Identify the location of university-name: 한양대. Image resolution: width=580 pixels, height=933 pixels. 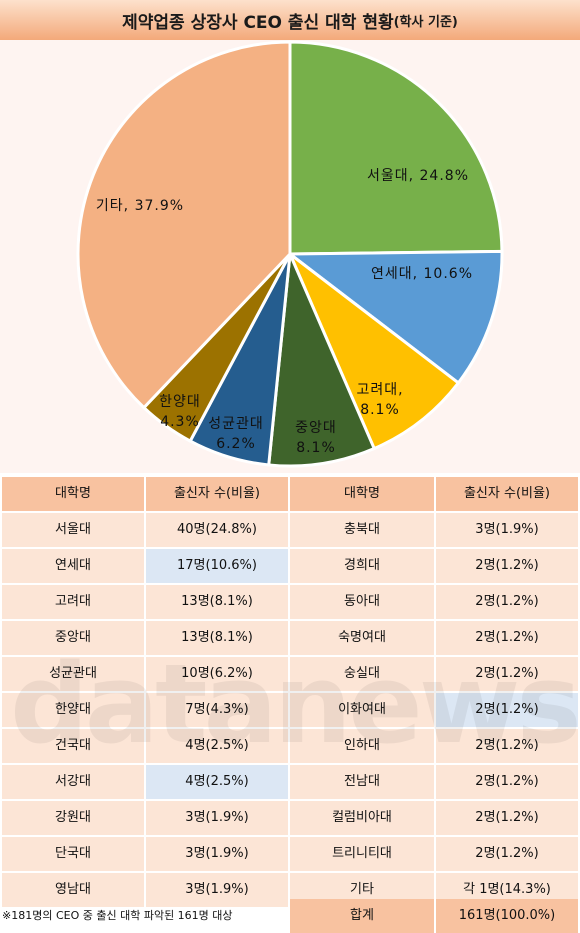
(73, 710).